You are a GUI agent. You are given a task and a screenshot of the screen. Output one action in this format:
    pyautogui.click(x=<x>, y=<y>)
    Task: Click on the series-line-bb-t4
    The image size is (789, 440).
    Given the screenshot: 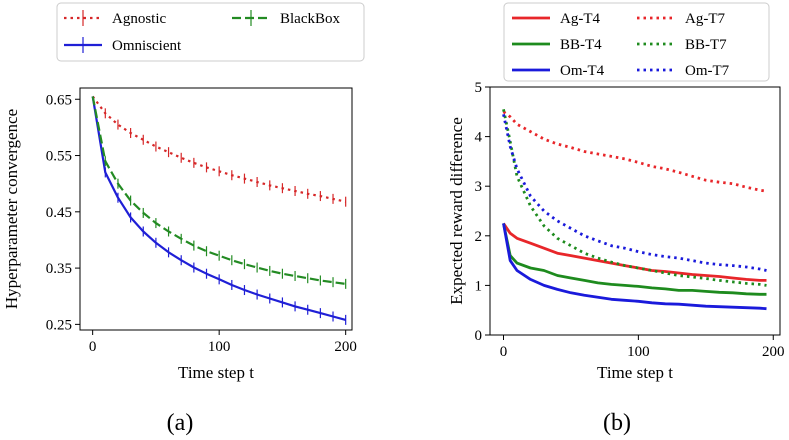 What is the action you would take?
    pyautogui.click(x=634, y=259)
    